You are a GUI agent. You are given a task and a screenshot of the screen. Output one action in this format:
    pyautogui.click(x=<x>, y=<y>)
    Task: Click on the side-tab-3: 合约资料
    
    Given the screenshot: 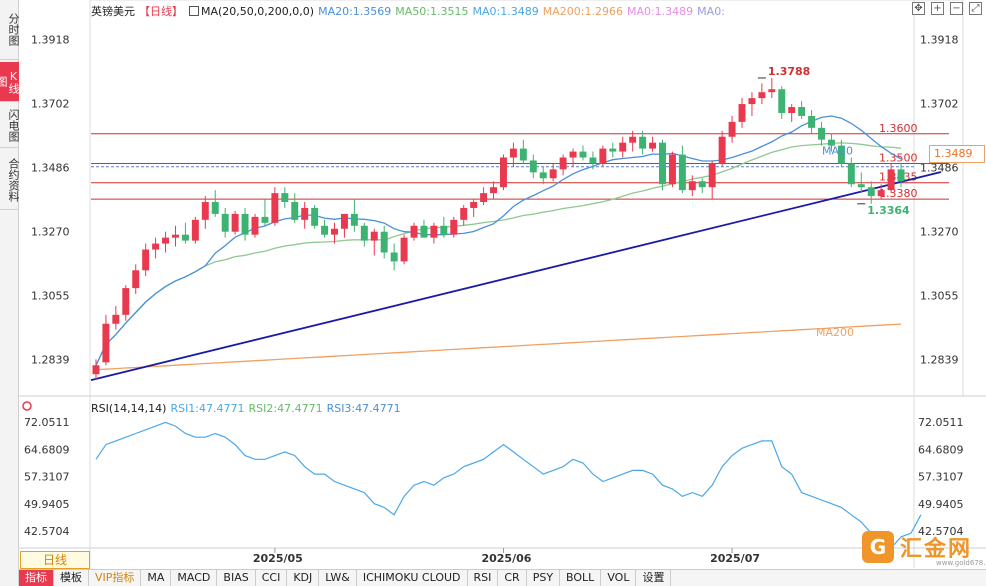 What is the action you would take?
    pyautogui.click(x=10, y=180)
    